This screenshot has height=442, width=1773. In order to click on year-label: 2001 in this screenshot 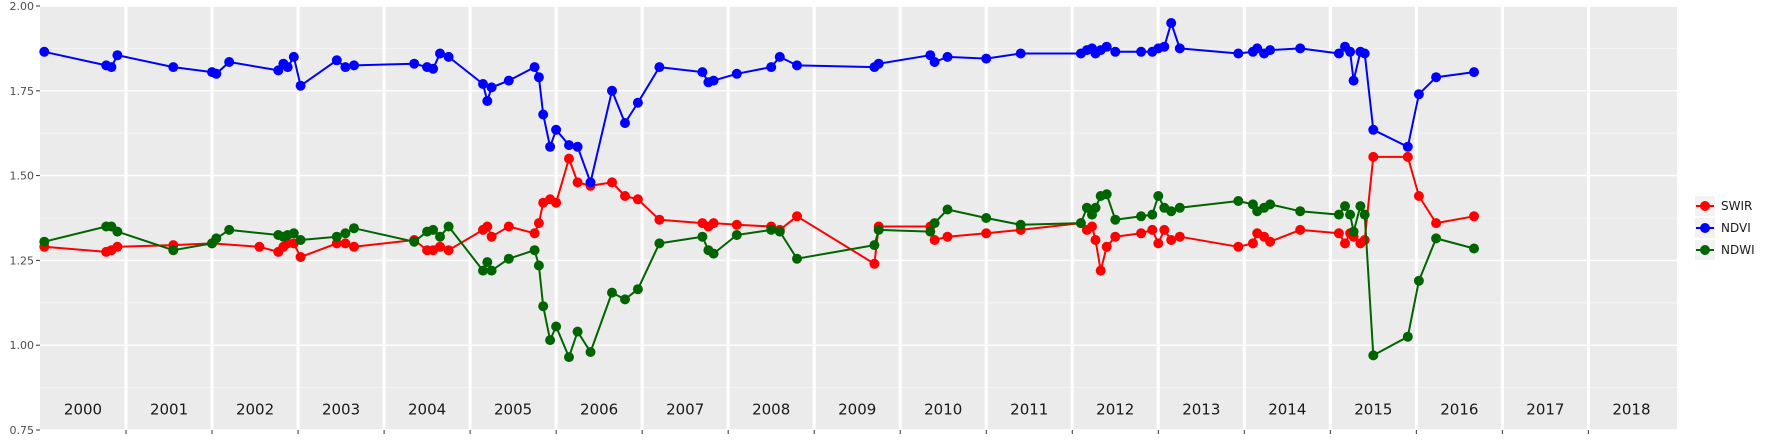, I will do `click(169, 410)`.